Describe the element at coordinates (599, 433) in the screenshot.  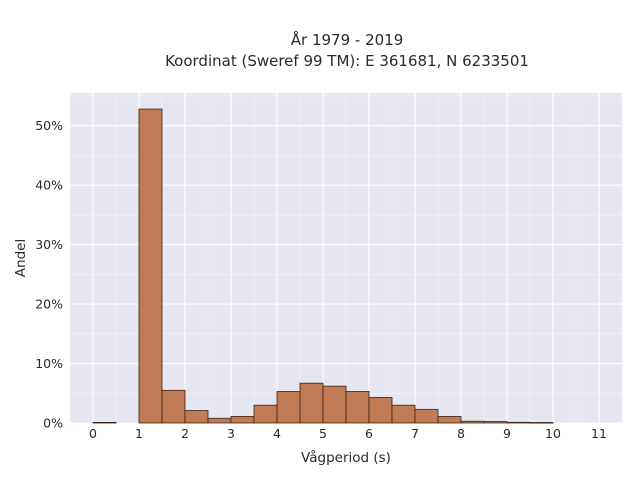
I see `x-tick-label: 11` at that location.